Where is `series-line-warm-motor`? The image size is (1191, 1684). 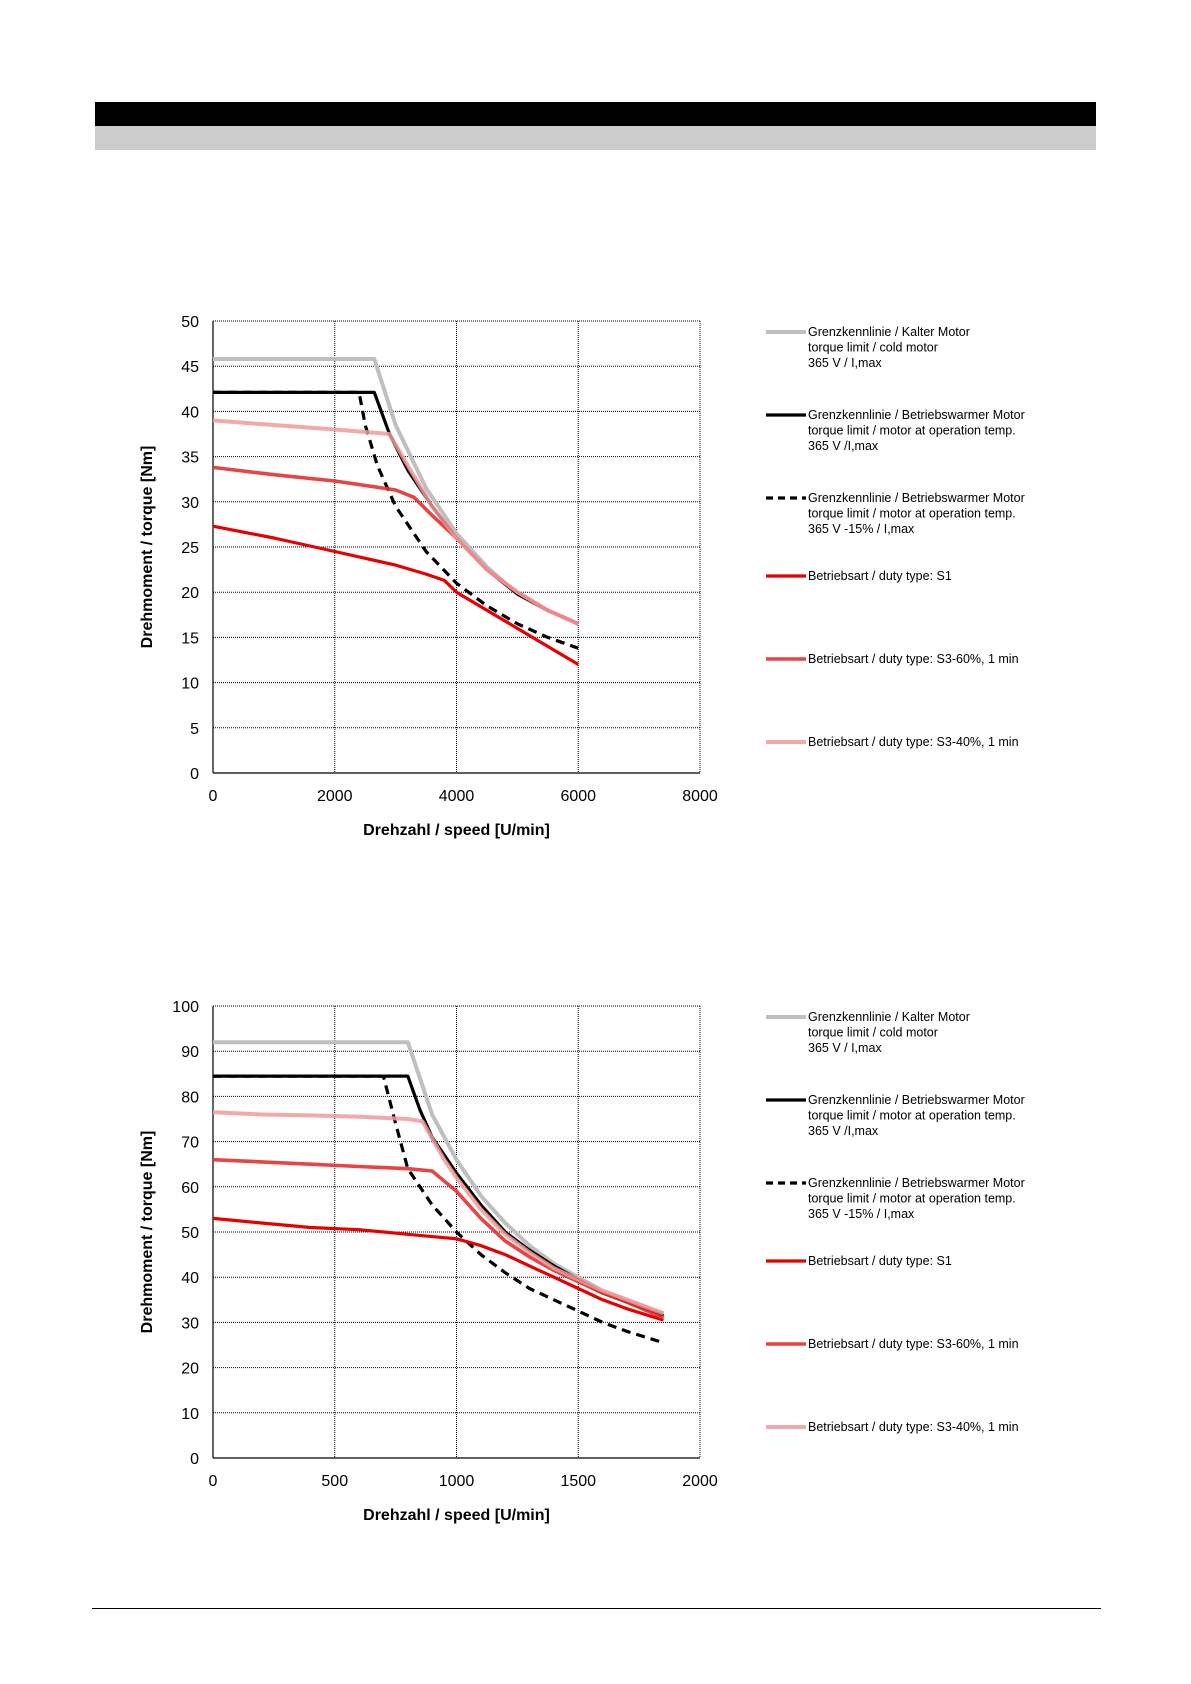
series-line-warm-motor is located at coordinates (439, 1196).